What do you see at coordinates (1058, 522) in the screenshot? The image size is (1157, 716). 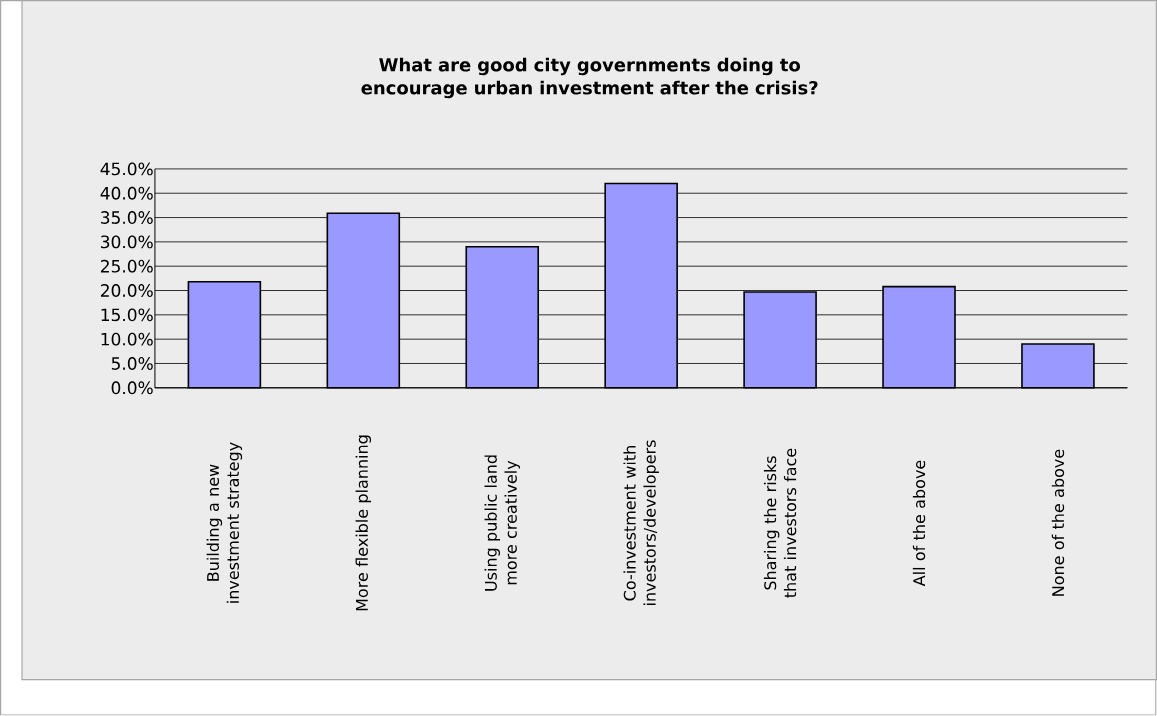 I see `x-tick-label: None of the above` at bounding box center [1058, 522].